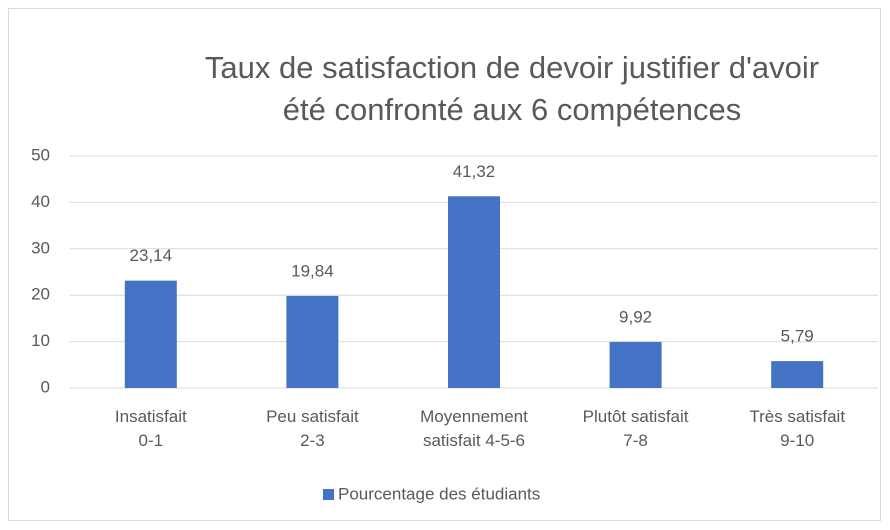  Describe the element at coordinates (151, 428) in the screenshot. I see `x-tick-label: Insatisfait 0-1` at that location.